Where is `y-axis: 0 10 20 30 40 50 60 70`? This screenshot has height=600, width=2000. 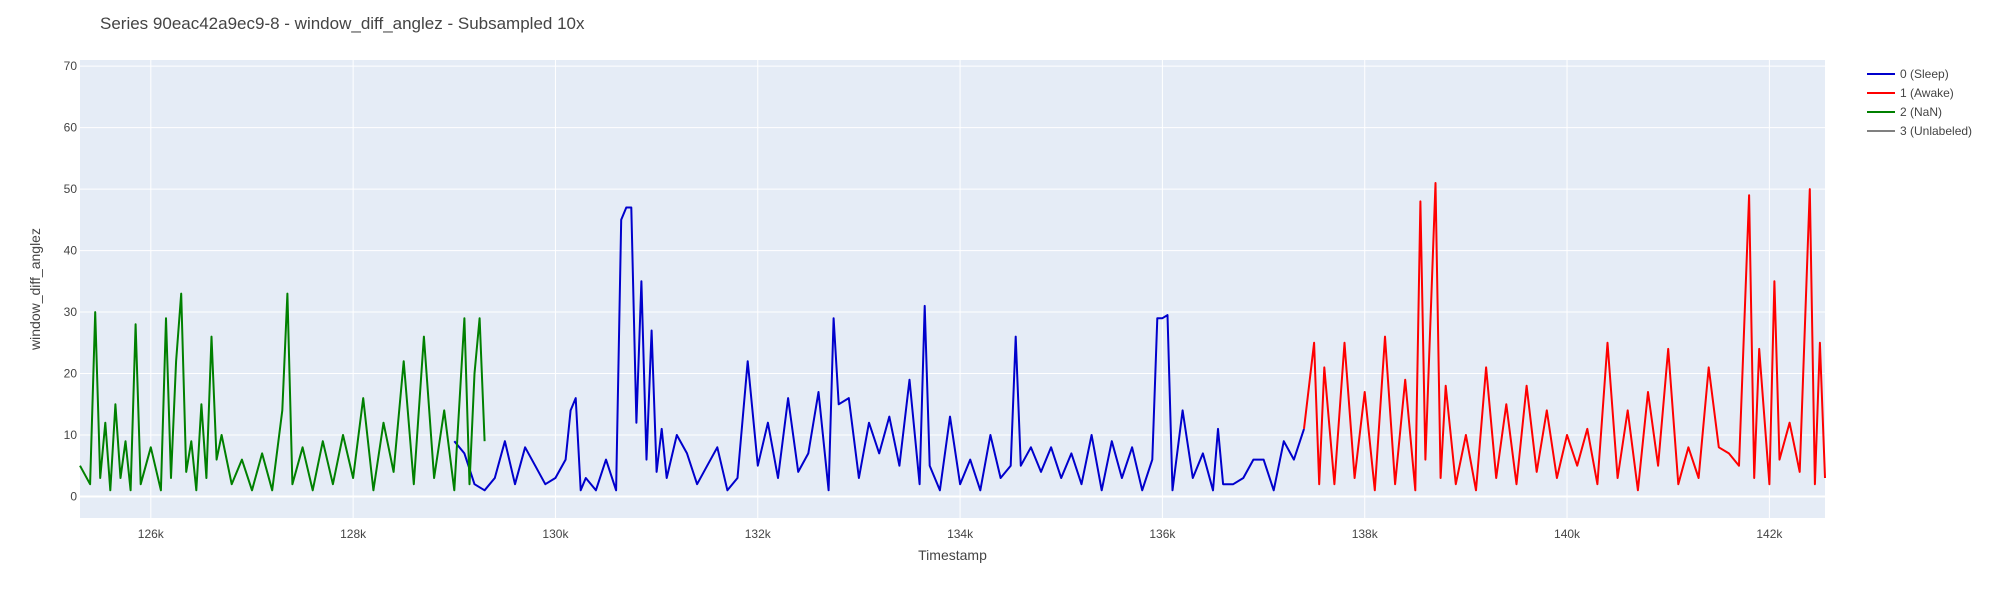 y-axis: 0 10 20 30 40 50 60 70 is located at coordinates (71, 281).